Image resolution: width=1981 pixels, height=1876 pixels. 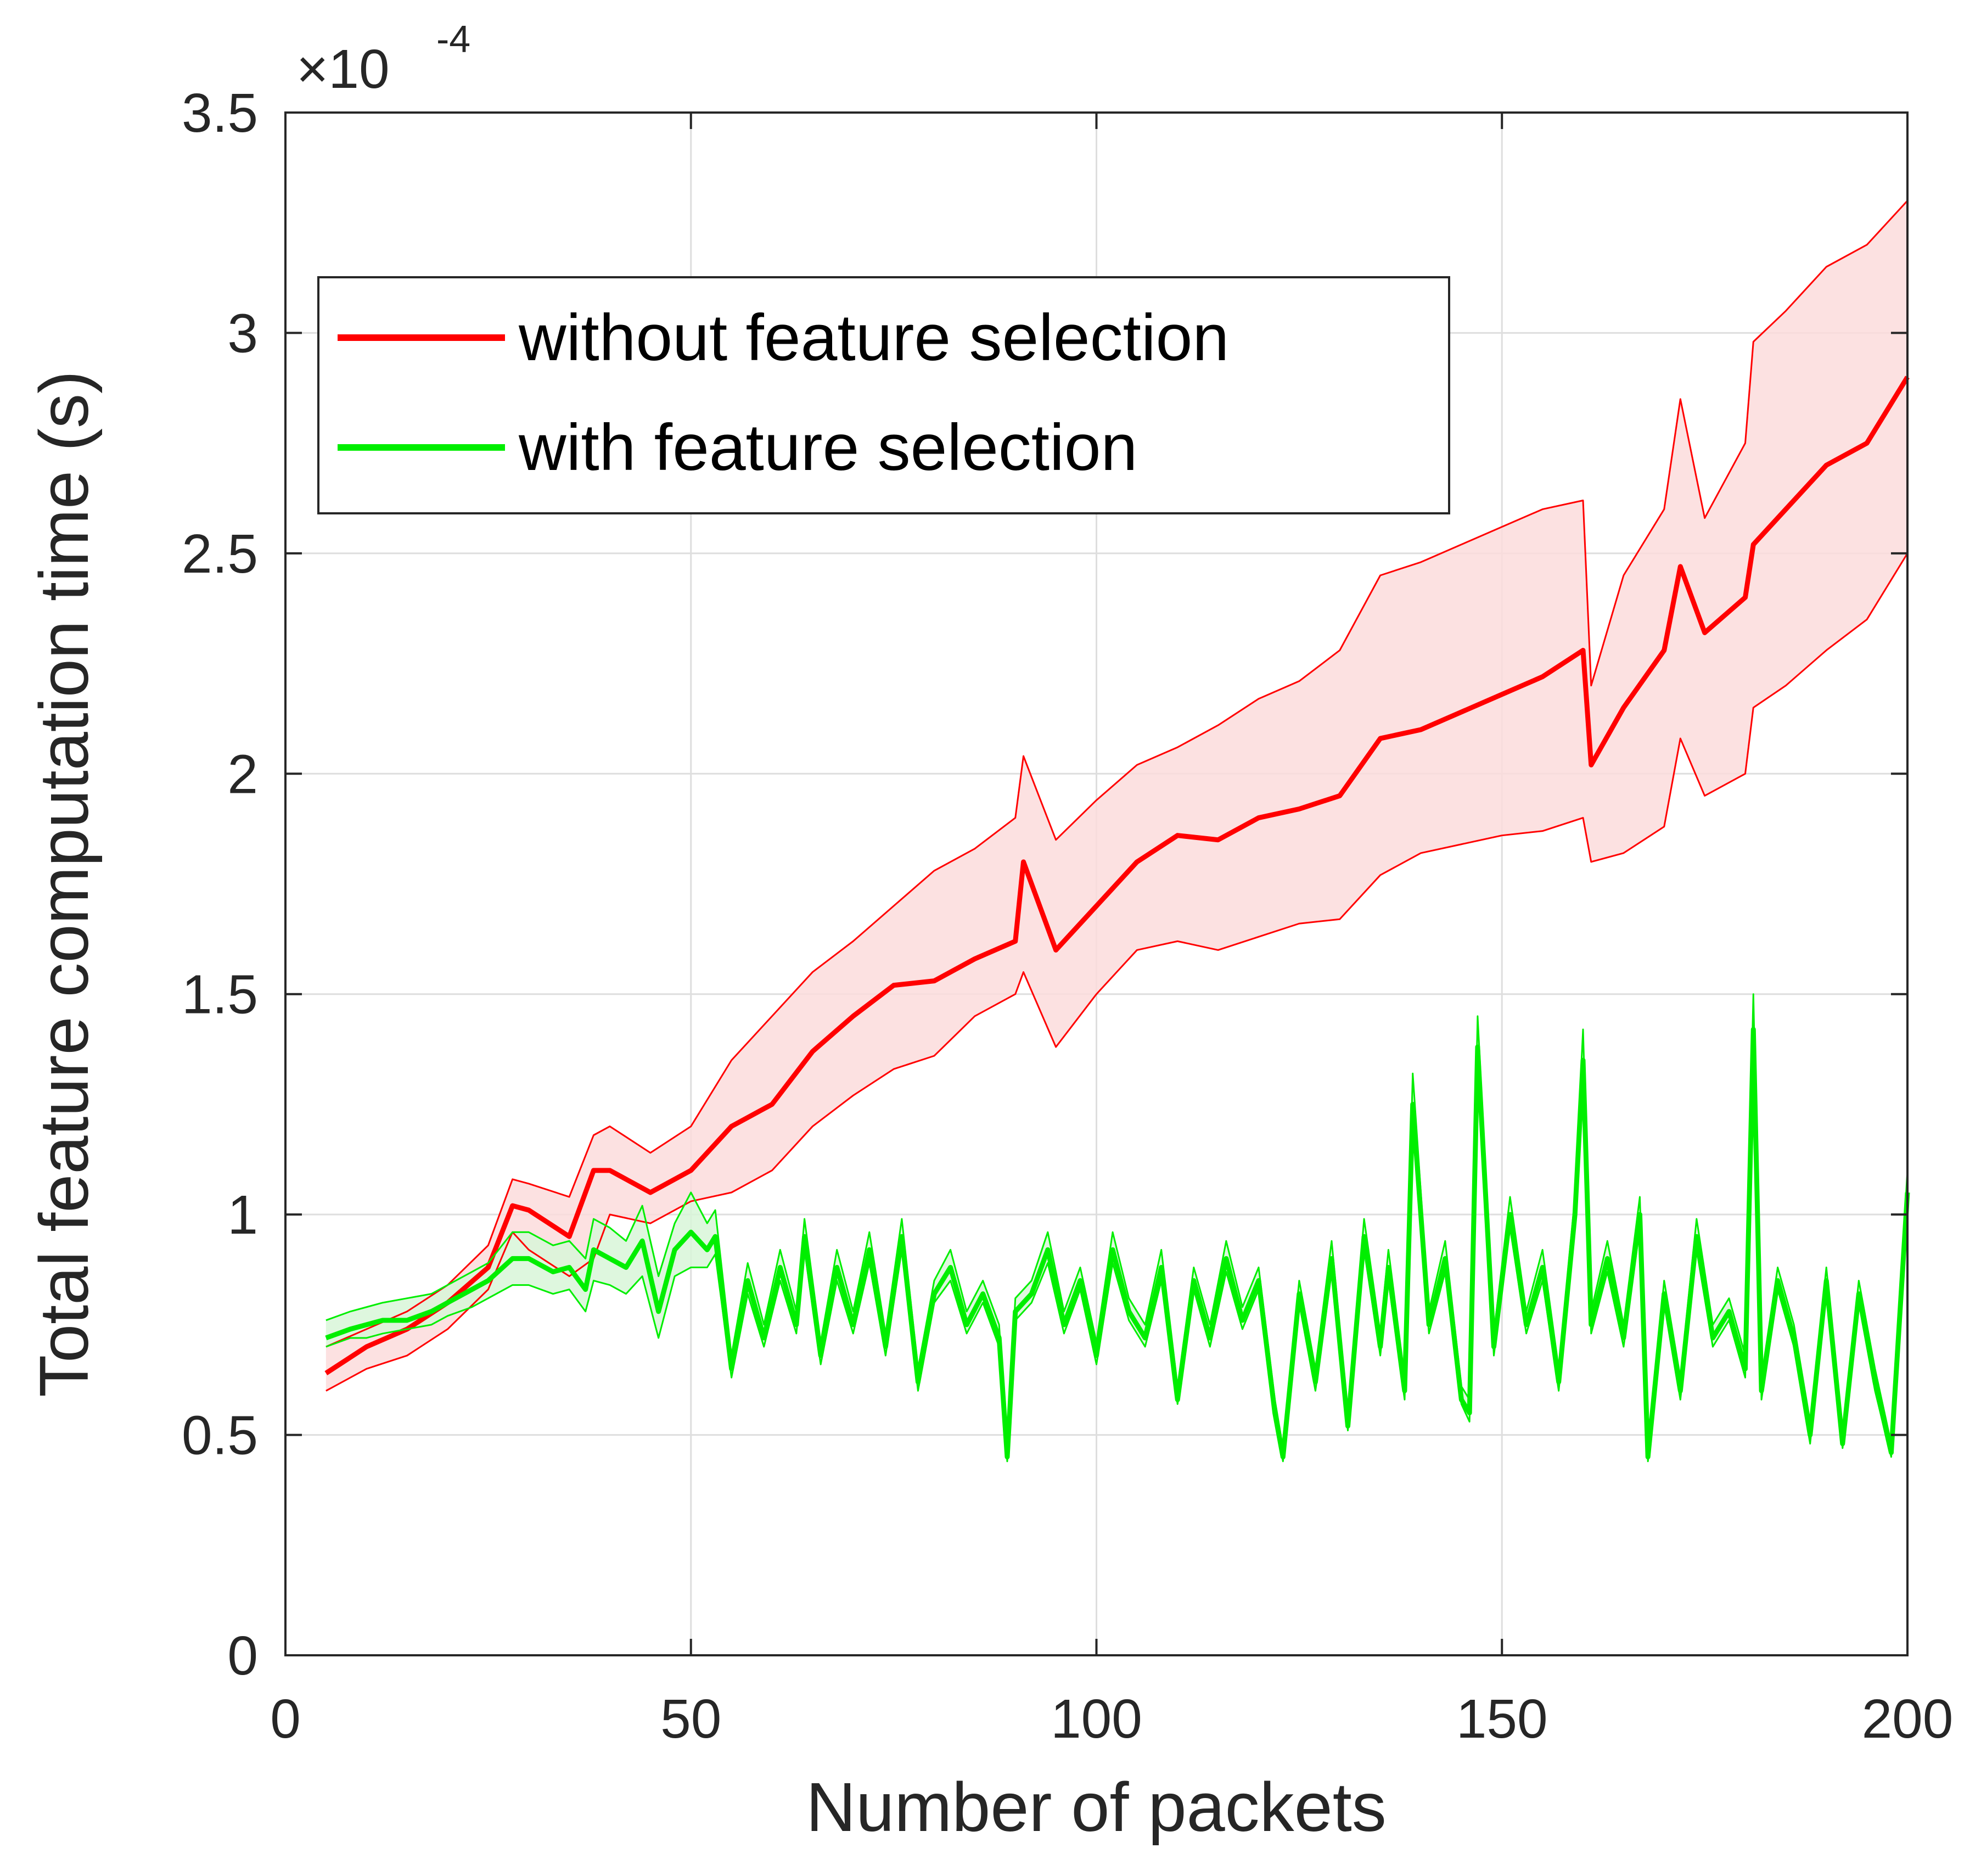 I want to click on y-tick-label: 2, so click(x=242, y=774).